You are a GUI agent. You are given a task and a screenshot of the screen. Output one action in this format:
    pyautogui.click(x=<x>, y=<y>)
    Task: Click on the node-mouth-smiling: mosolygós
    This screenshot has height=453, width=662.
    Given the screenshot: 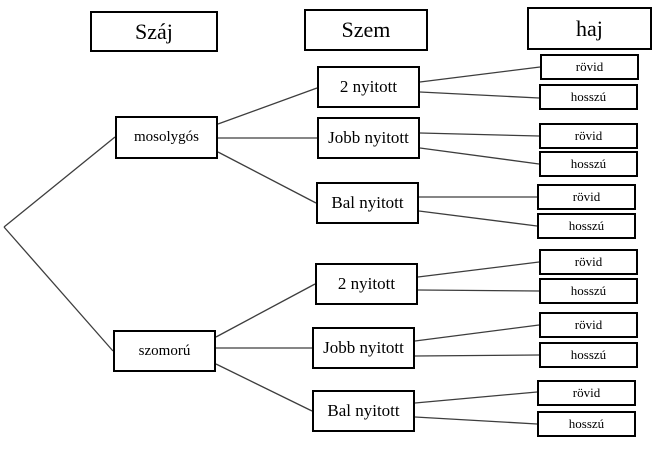 What is the action you would take?
    pyautogui.click(x=166, y=137)
    